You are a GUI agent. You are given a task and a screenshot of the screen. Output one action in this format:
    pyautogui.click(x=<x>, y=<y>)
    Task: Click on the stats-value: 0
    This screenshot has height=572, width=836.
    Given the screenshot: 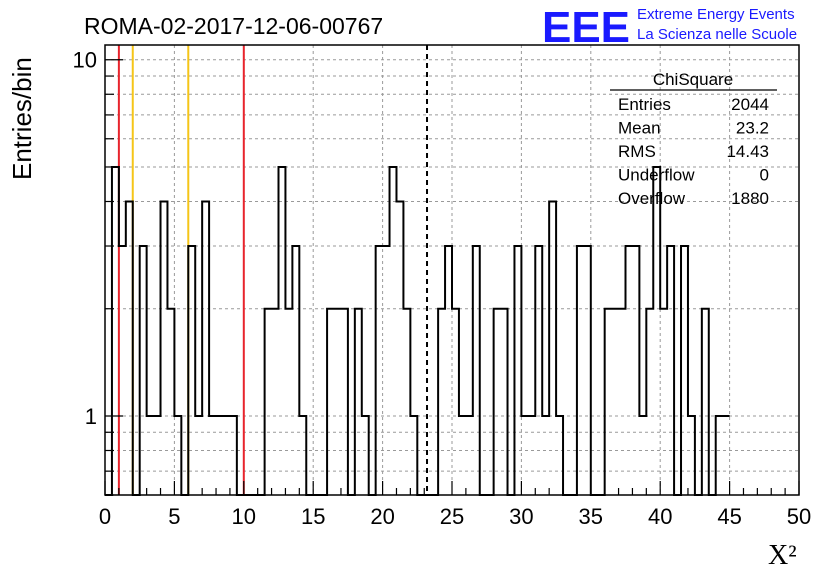 What is the action you would take?
    pyautogui.click(x=764, y=175)
    